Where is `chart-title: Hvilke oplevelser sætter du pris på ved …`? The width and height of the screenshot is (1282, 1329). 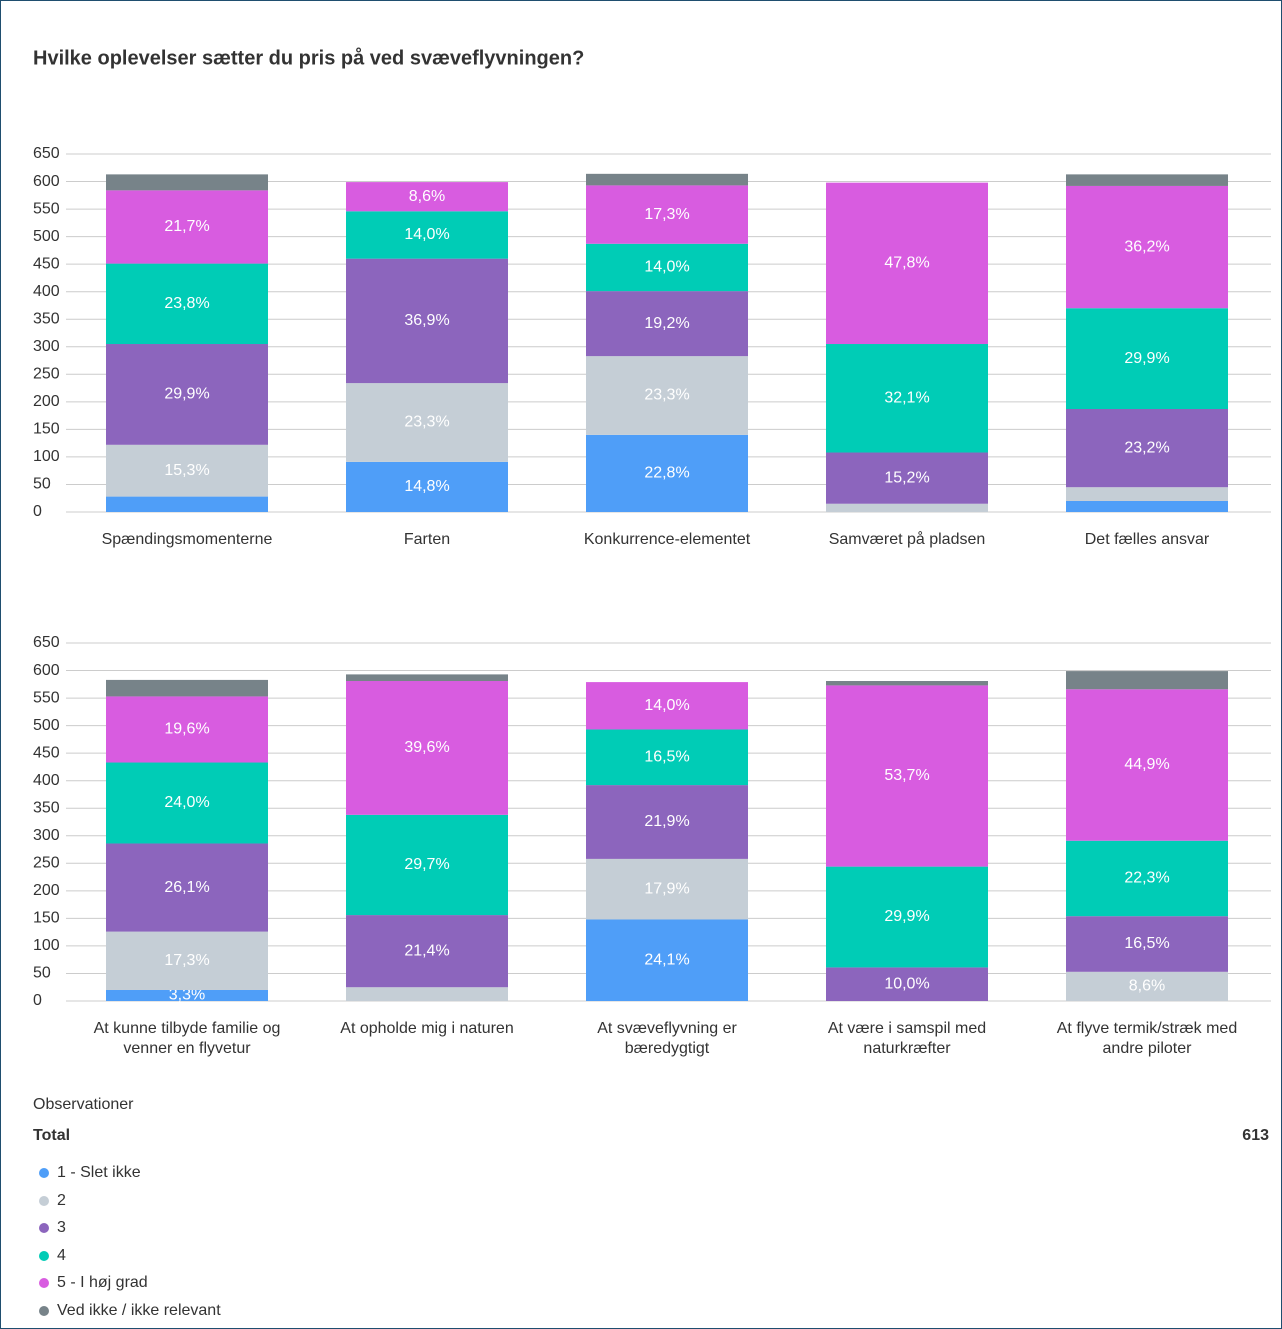
chart-title: Hvilke oplevelser sætter du pris på ved … is located at coordinates (308, 57).